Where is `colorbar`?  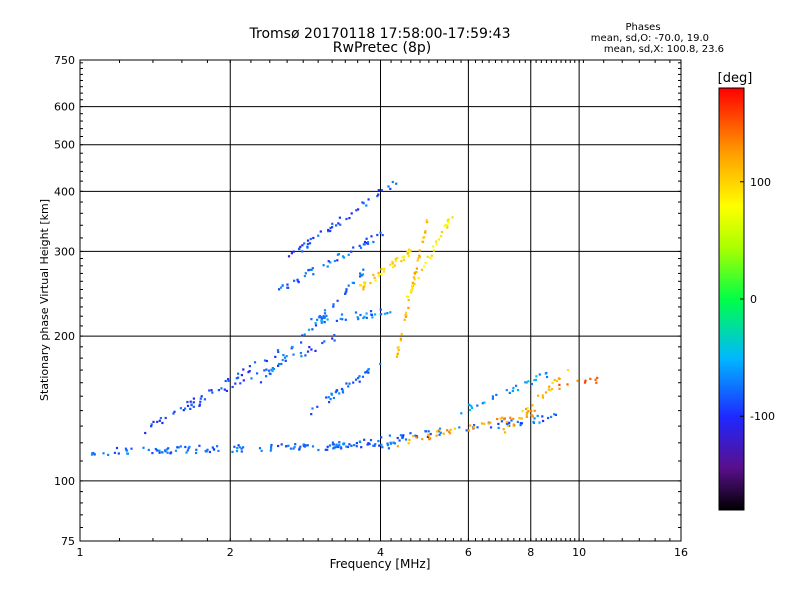 colorbar is located at coordinates (731, 299).